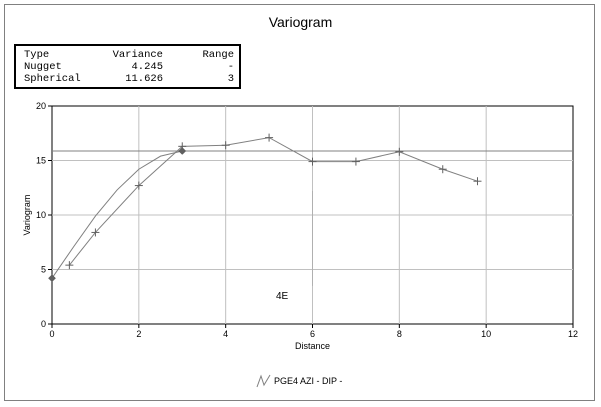 Image resolution: width=601 pixels, height=407 pixels. What do you see at coordinates (182, 151) in the screenshot?
I see `range-marker` at bounding box center [182, 151].